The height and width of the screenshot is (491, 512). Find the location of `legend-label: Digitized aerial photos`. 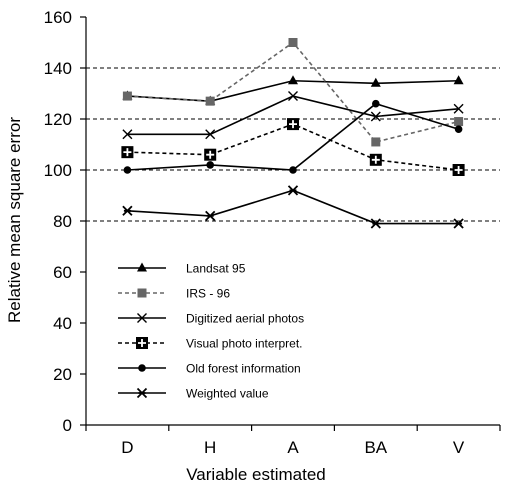

legend-label: Digitized aerial photos is located at coordinates (245, 319).